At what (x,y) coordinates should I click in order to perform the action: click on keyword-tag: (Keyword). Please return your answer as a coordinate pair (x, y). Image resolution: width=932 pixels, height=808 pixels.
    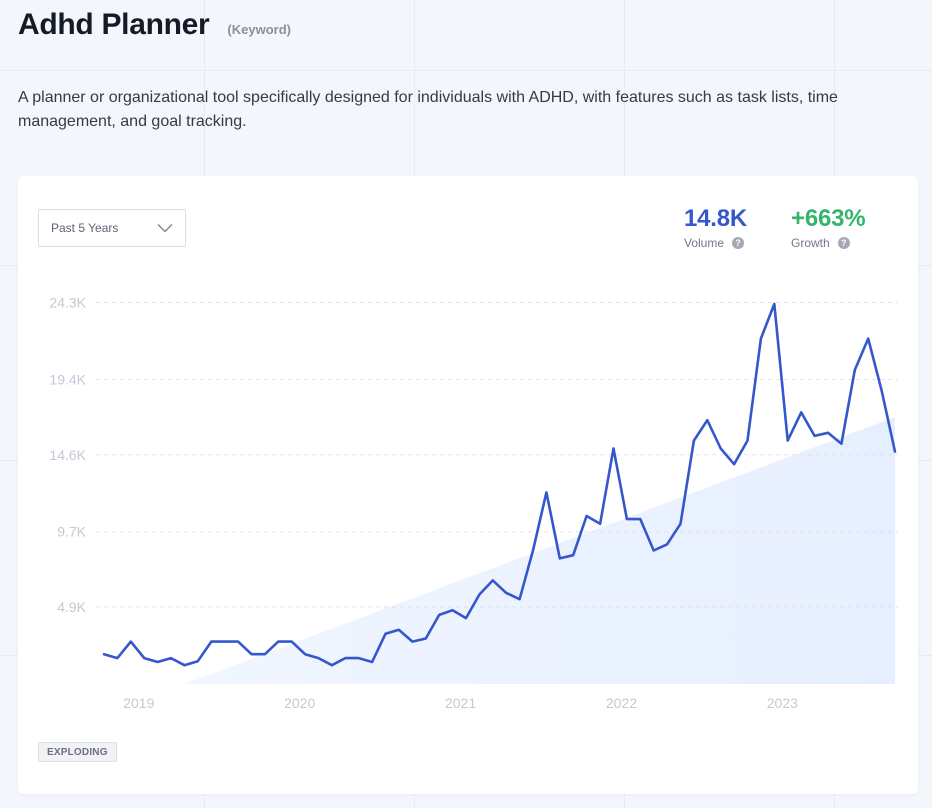
    Looking at the image, I should click on (259, 29).